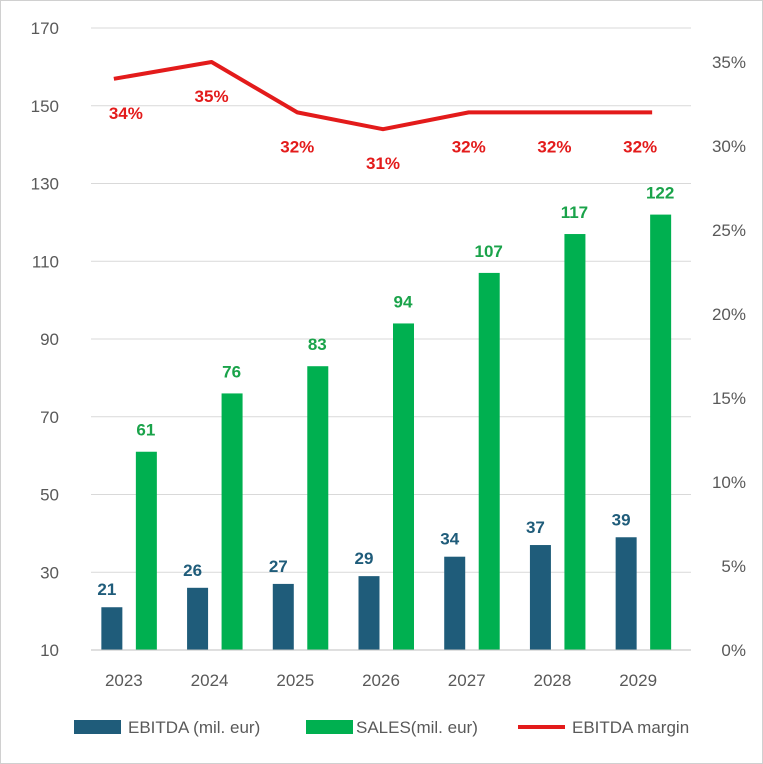 The image size is (763, 764). Describe the element at coordinates (45, 106) in the screenshot. I see `left-tick-label: 150` at that location.